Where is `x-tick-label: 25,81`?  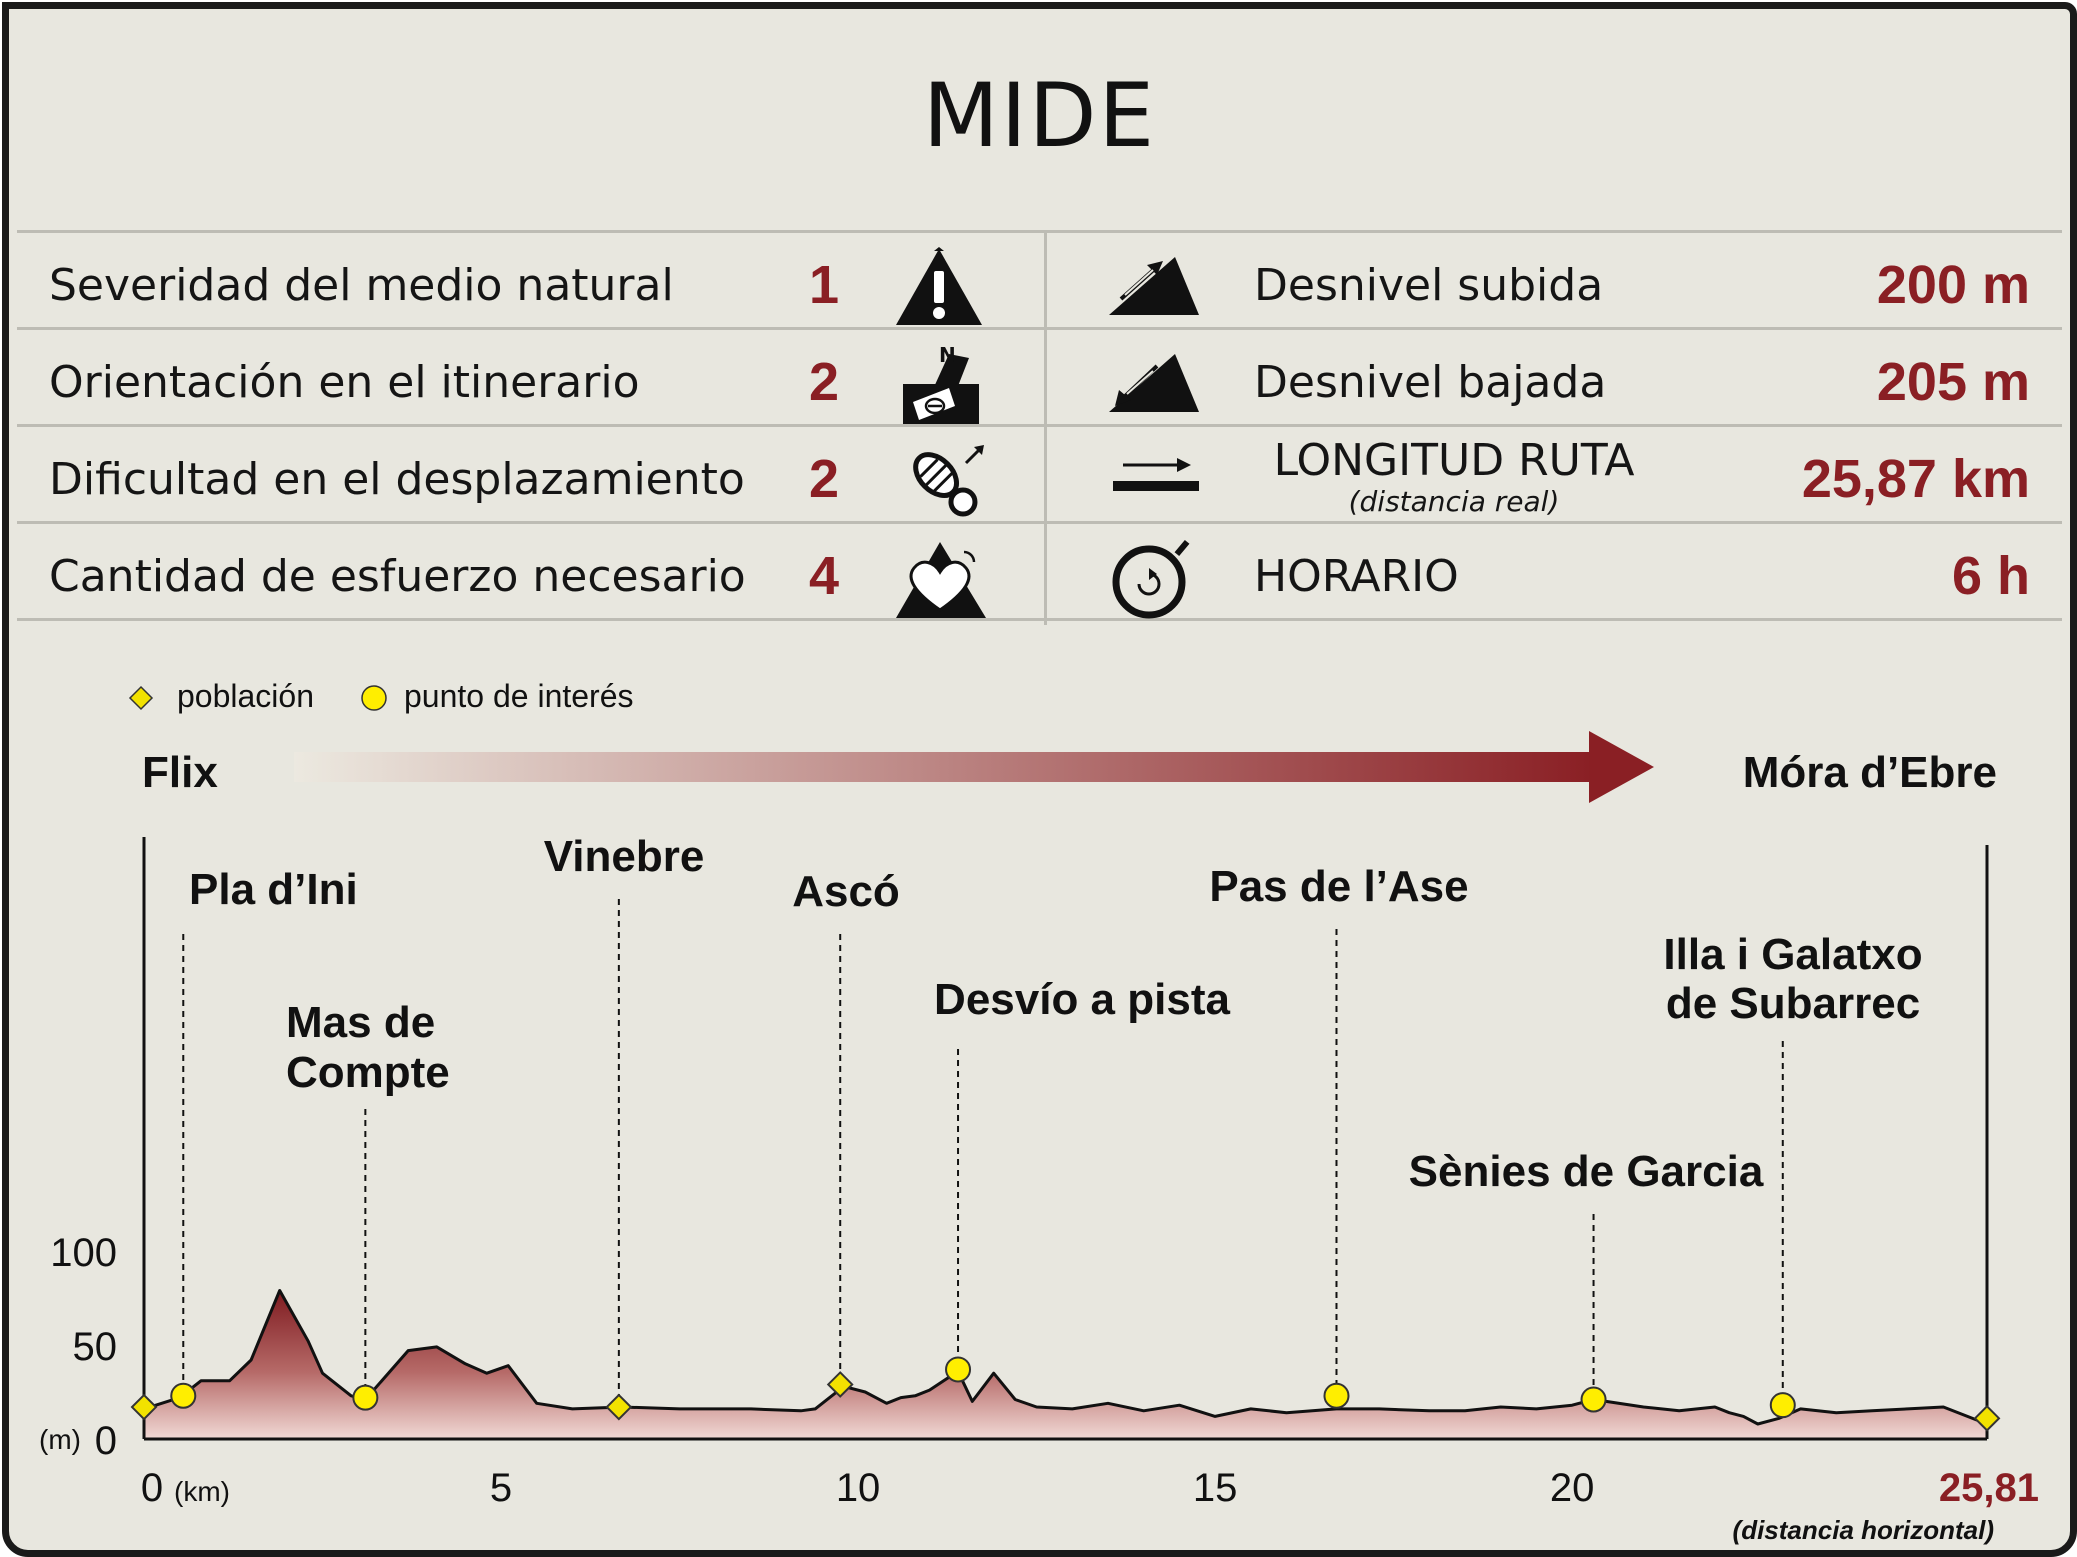
x-tick-label: 25,81 is located at coordinates (1989, 1488).